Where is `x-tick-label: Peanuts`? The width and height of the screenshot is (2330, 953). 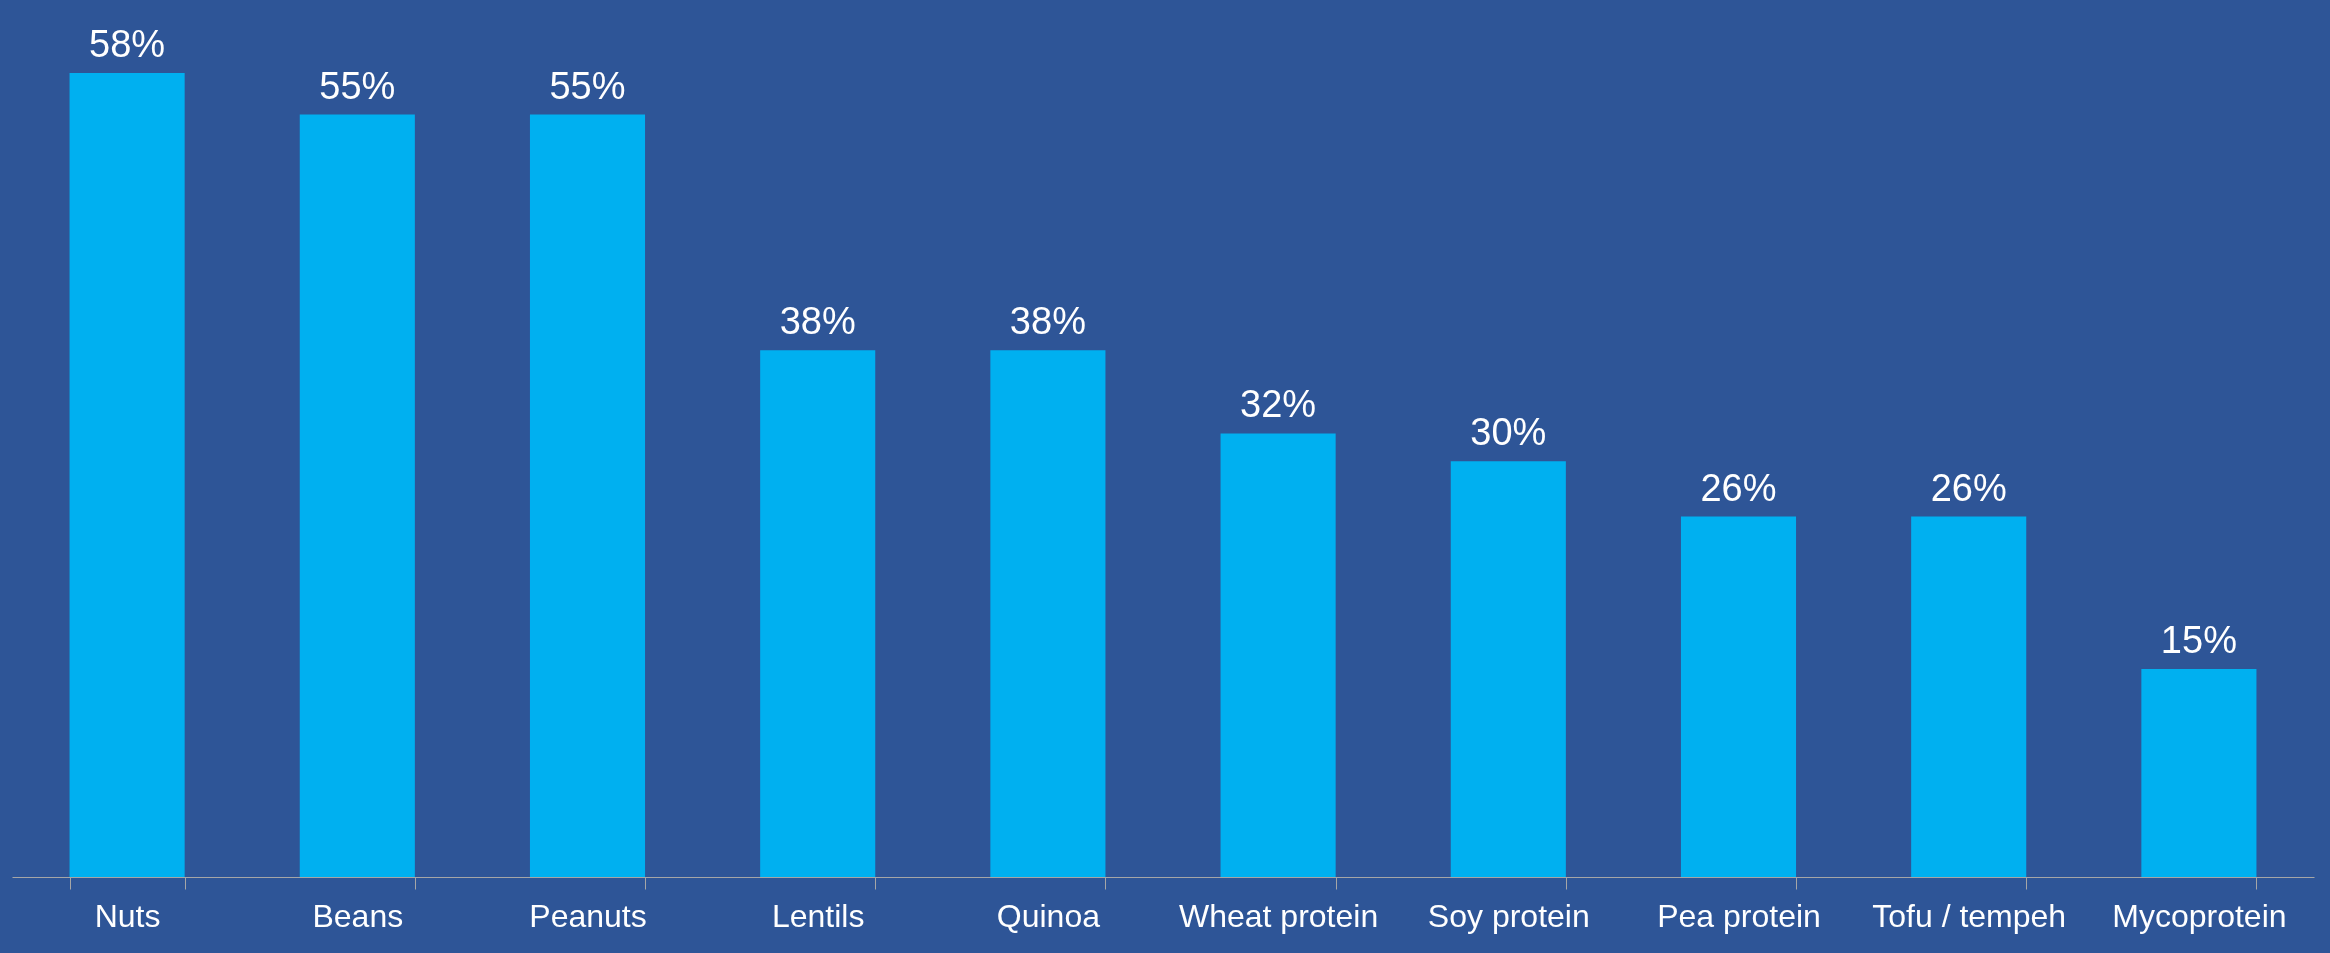
x-tick-label: Peanuts is located at coordinates (588, 915).